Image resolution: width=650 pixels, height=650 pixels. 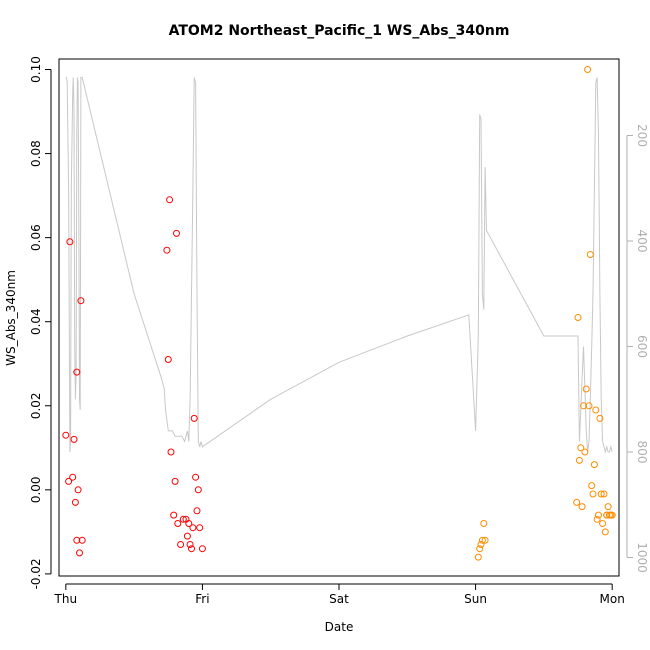 What do you see at coordinates (66, 599) in the screenshot?
I see `x-tick-label: Thu` at bounding box center [66, 599].